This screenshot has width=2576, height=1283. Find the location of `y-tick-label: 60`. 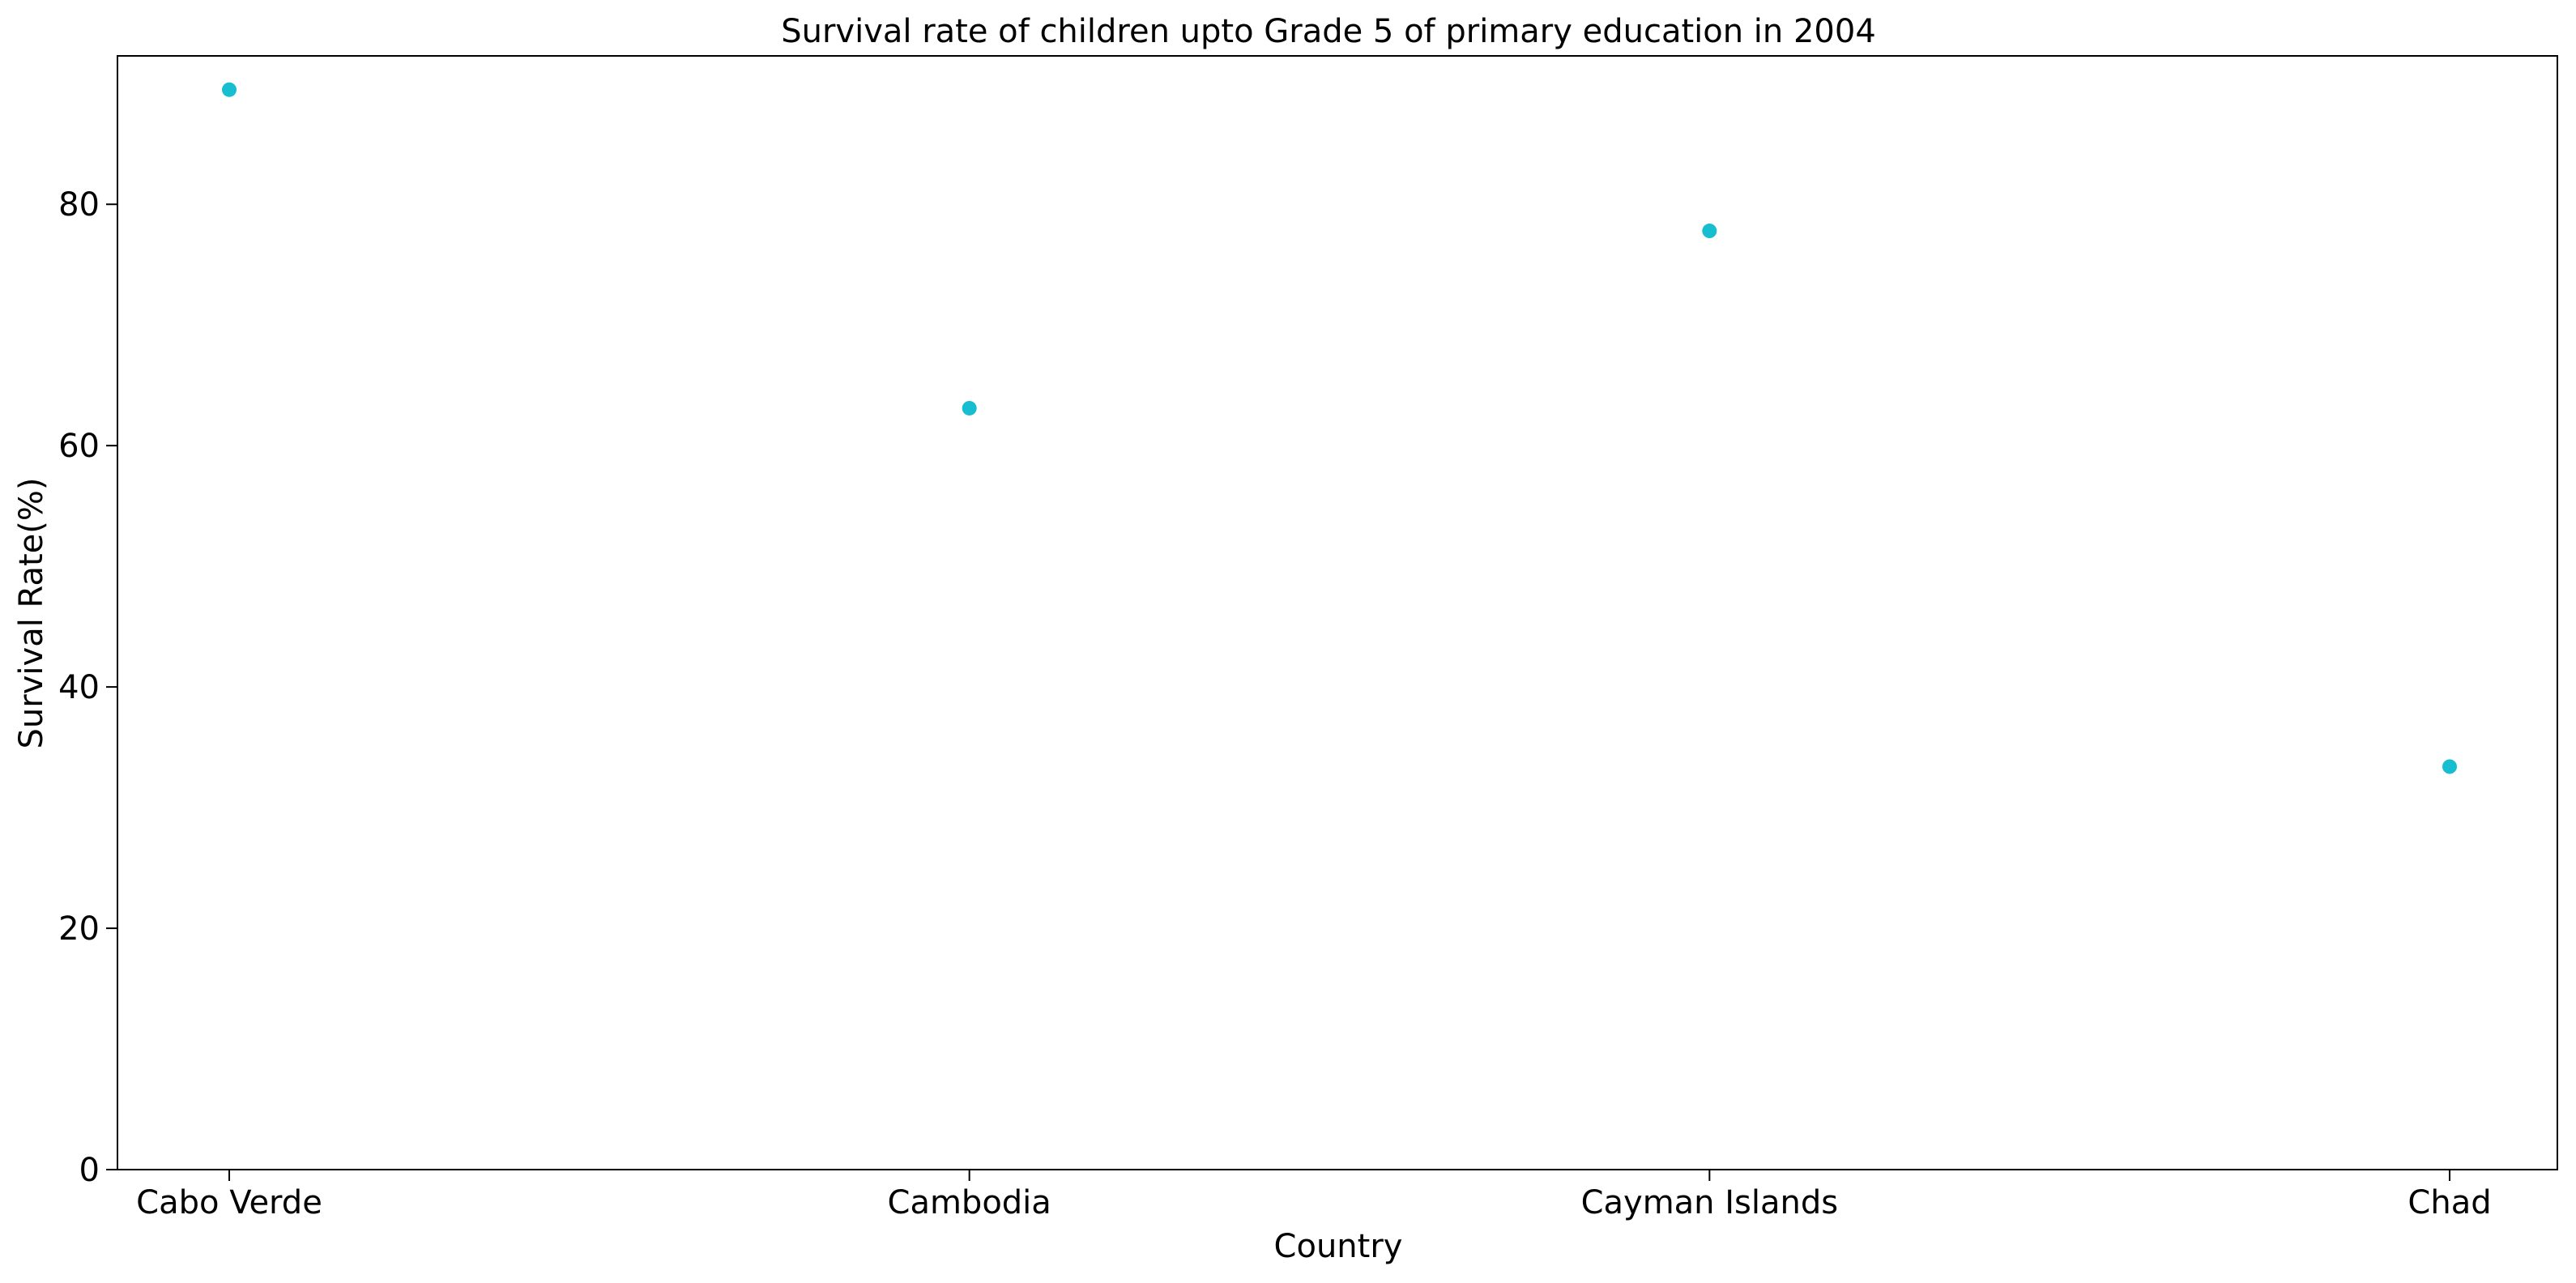

y-tick-label: 60 is located at coordinates (79, 446).